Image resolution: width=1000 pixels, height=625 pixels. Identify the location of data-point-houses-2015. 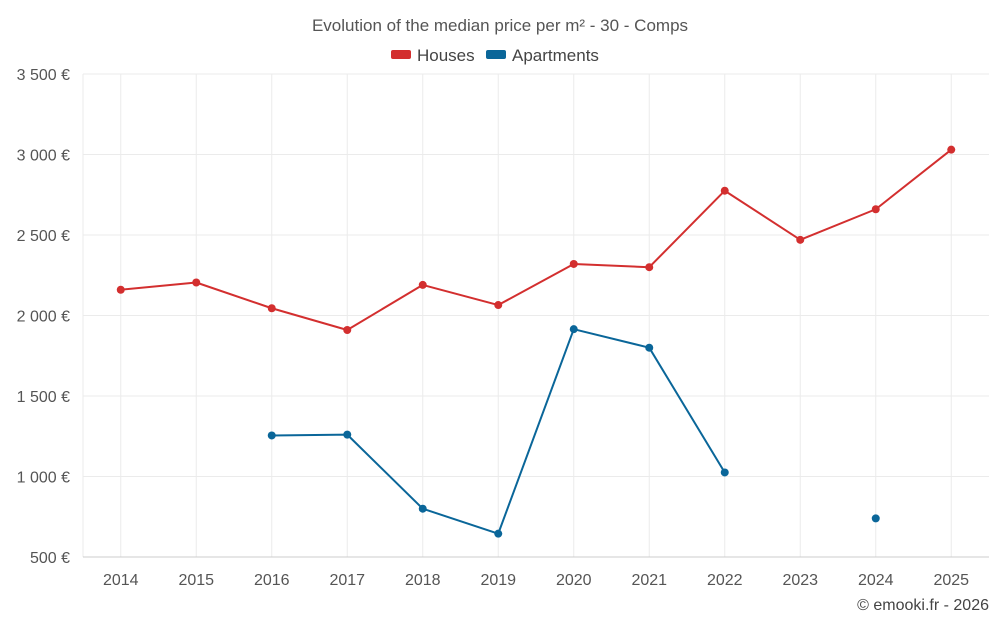
(196, 282).